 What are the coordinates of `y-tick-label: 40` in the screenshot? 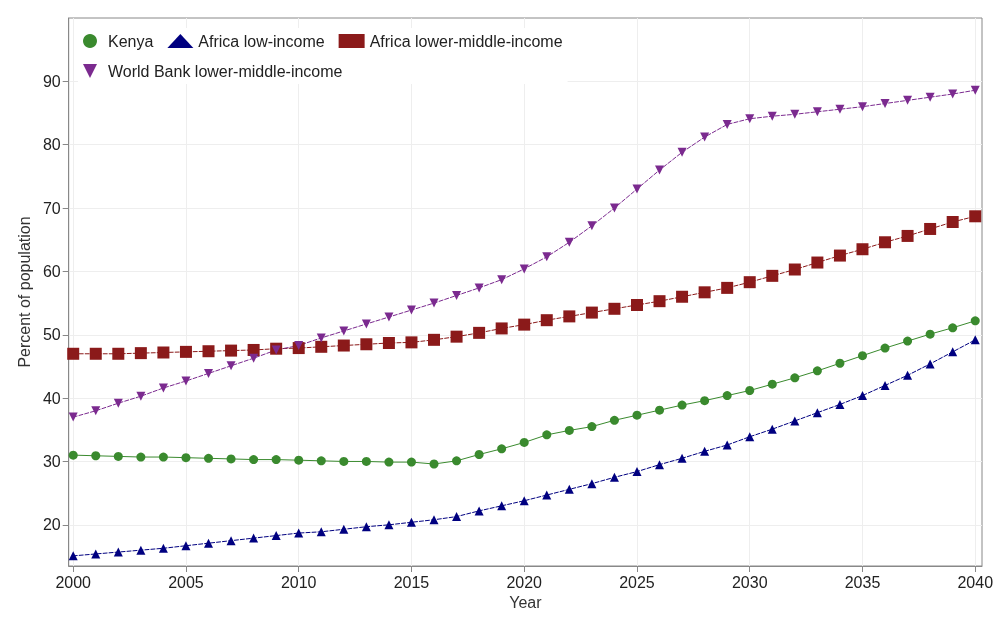 It's located at (51, 398).